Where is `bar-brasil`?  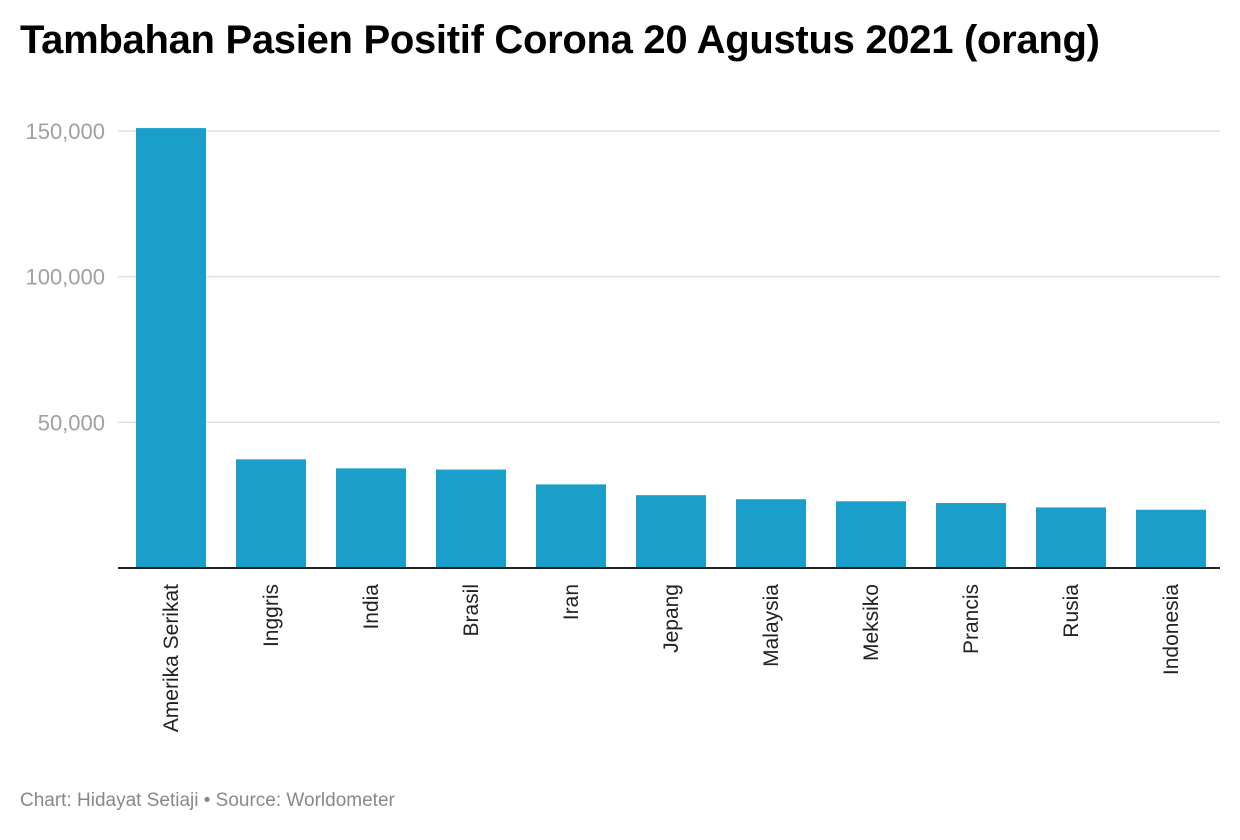 bar-brasil is located at coordinates (471, 518).